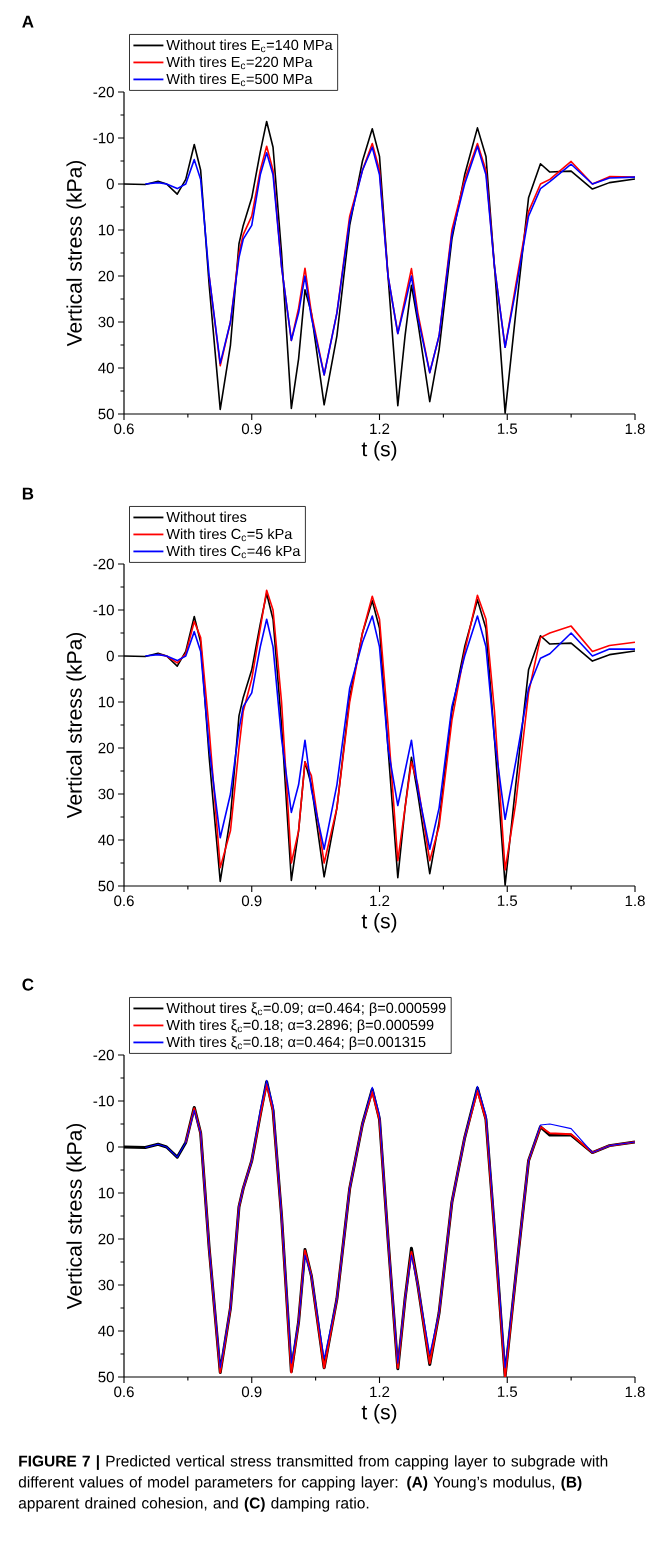 The width and height of the screenshot is (654, 1566). What do you see at coordinates (206, 517) in the screenshot?
I see `legend-label: Without tires` at bounding box center [206, 517].